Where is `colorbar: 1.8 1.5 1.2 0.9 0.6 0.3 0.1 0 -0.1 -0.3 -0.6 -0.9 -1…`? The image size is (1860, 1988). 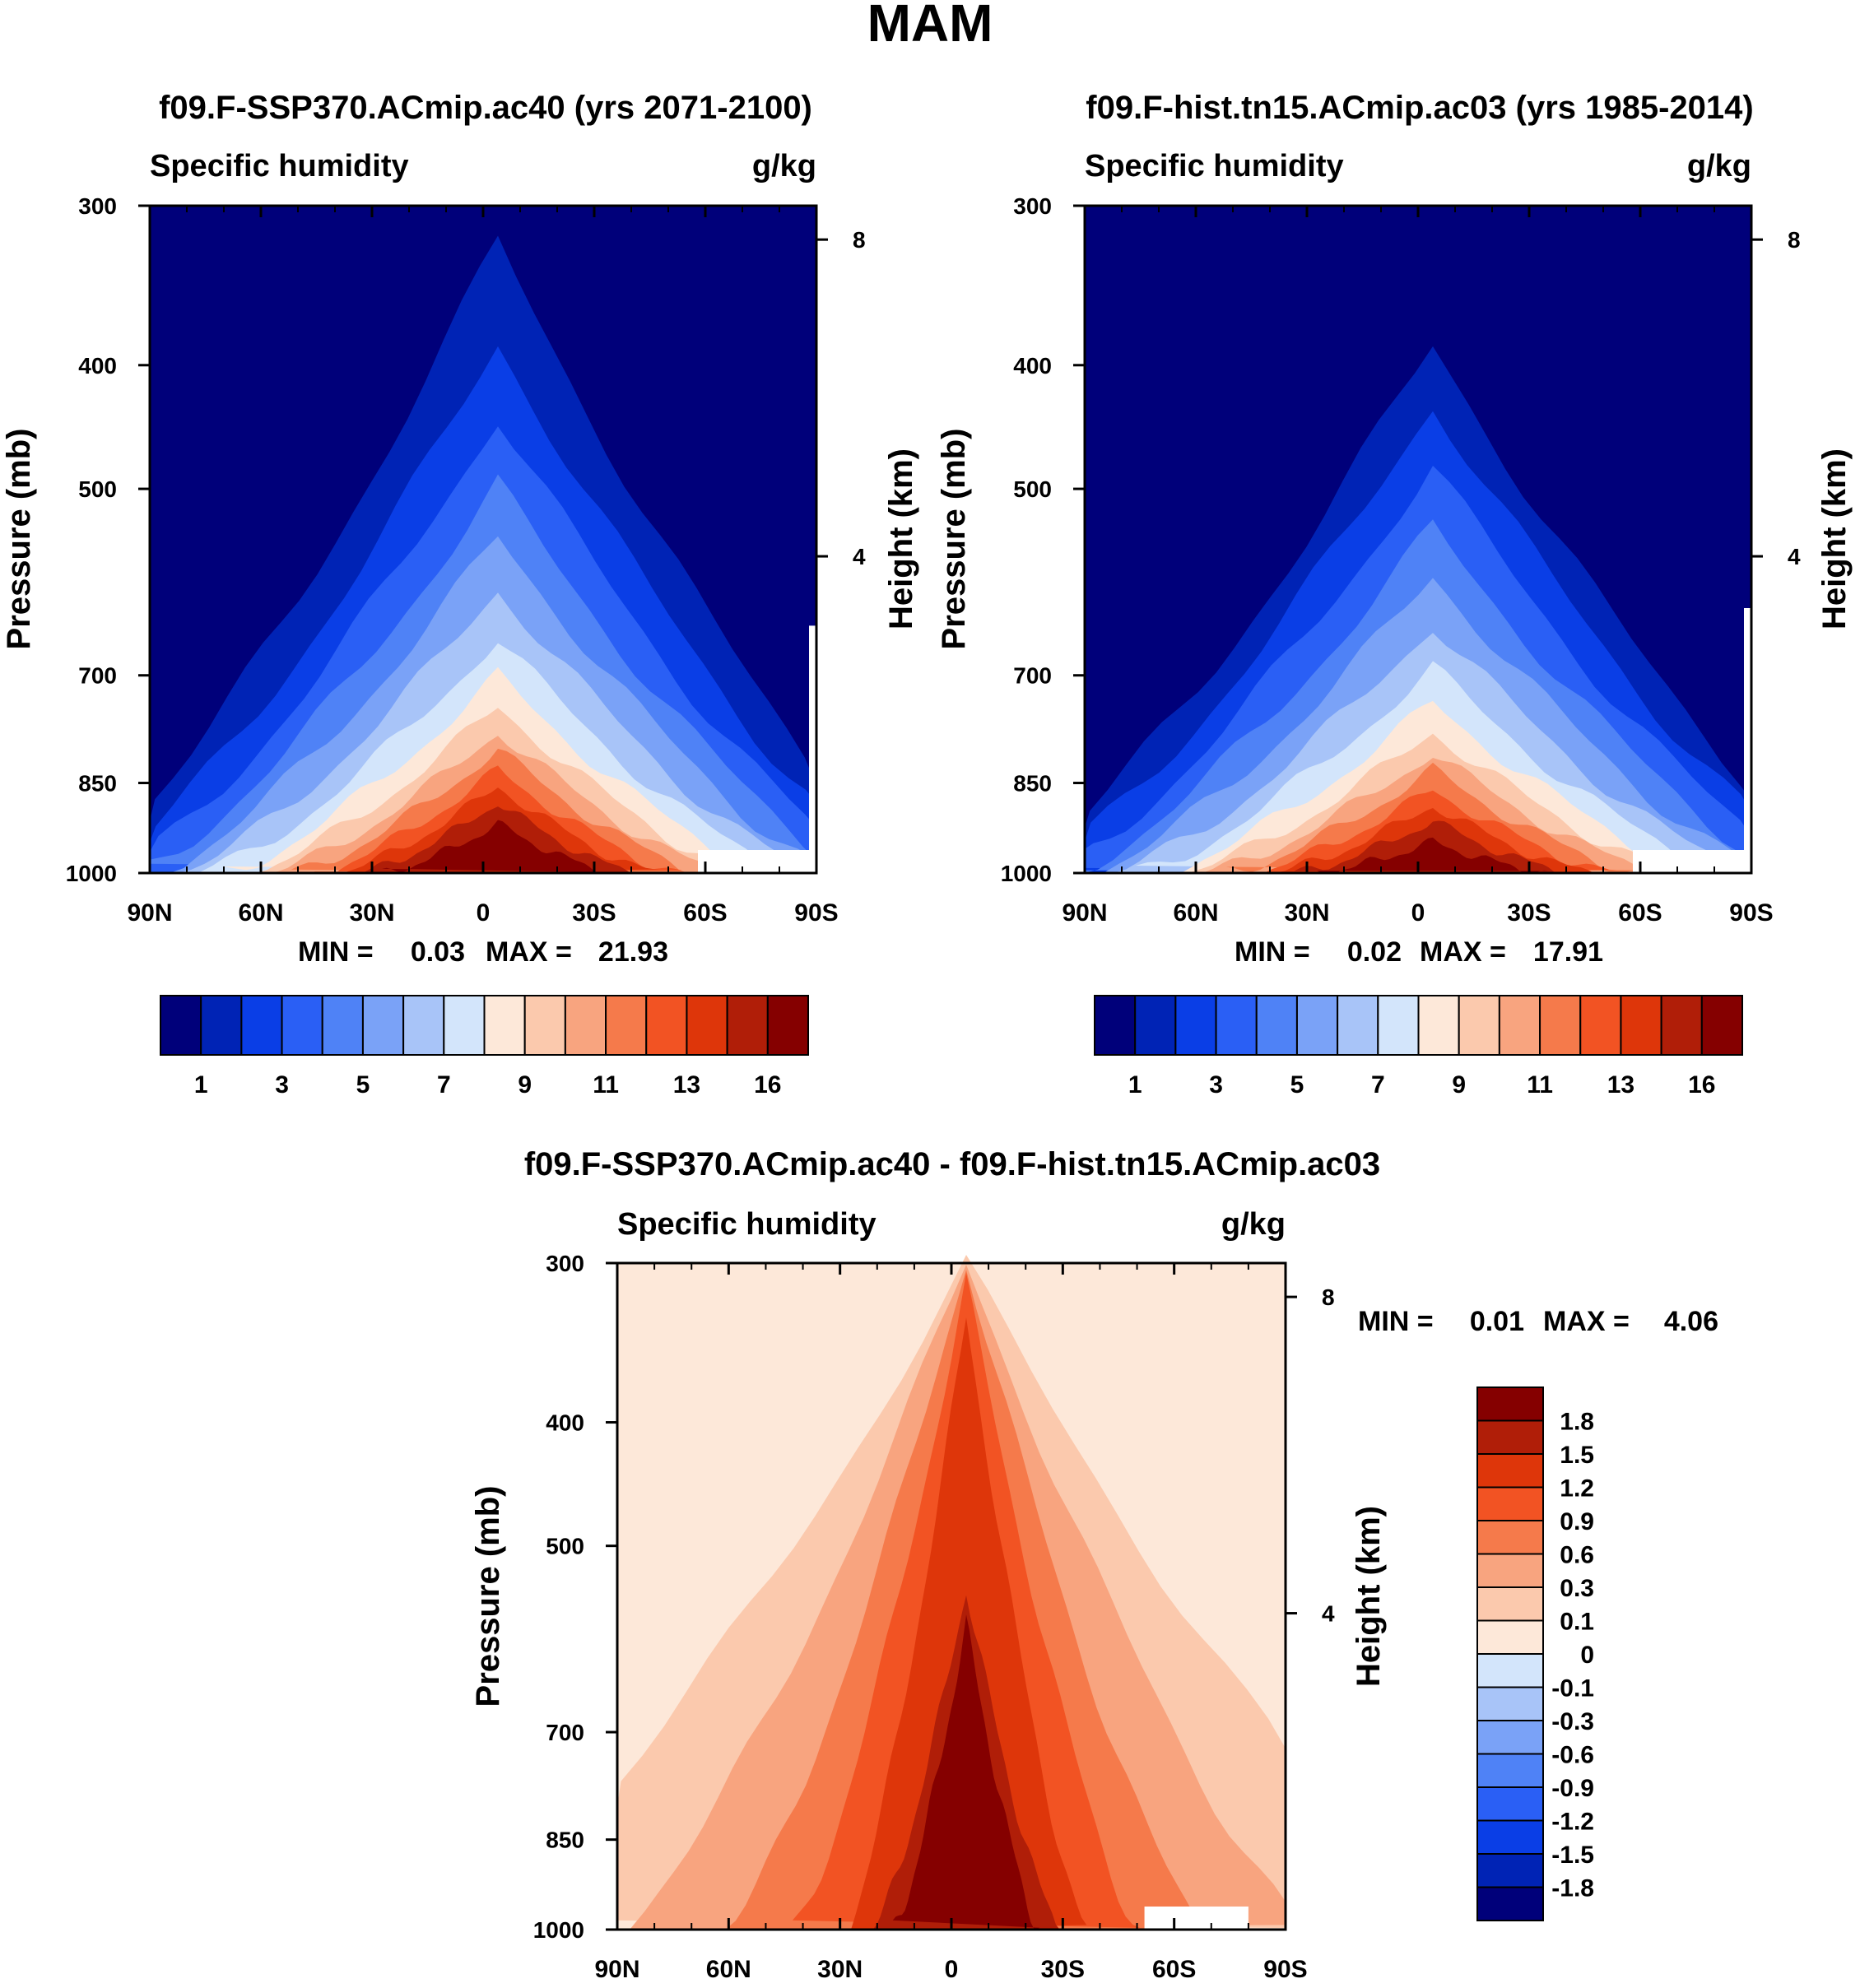 colorbar: 1.8 1.5 1.2 0.9 0.6 0.3 0.1 0 -0.1 -0.3 -0.6 -0.9 -1… is located at coordinates (1535, 1653).